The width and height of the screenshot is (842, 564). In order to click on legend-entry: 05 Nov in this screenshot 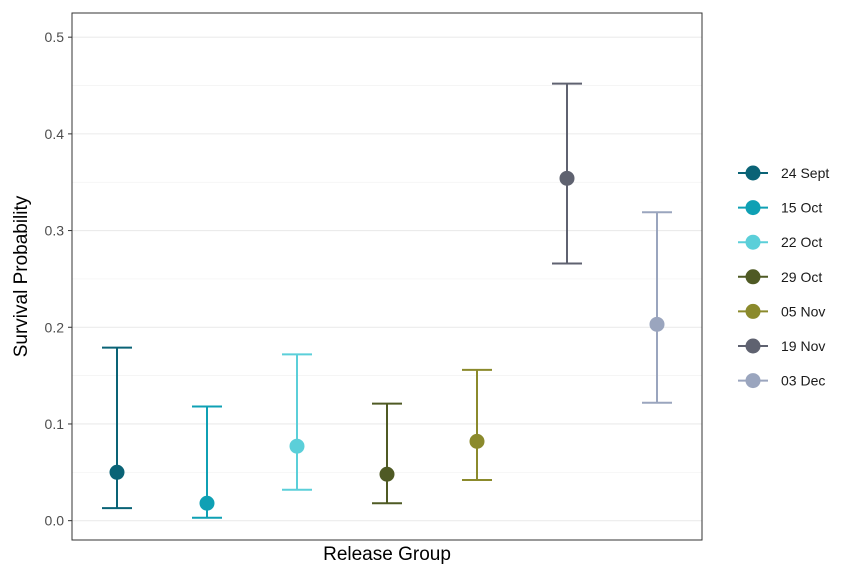, I will do `click(781, 311)`.